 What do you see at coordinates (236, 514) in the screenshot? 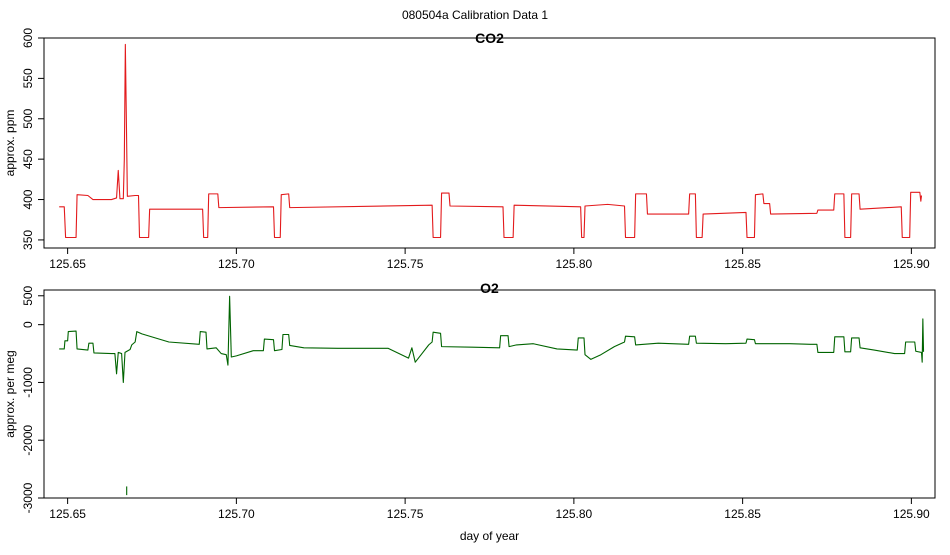
I see `o2-x-tick-label: 125.70` at bounding box center [236, 514].